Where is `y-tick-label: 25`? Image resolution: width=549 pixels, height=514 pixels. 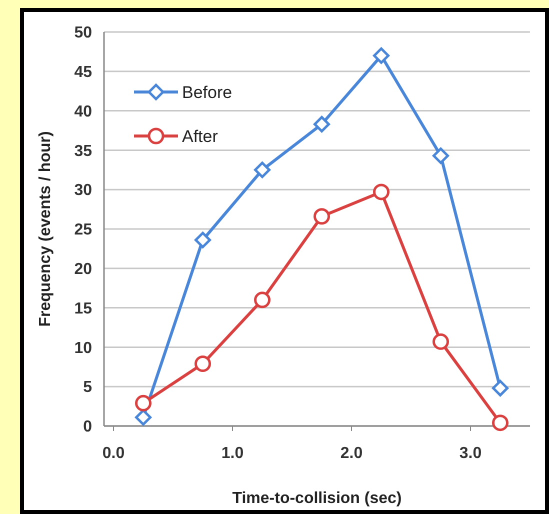 y-tick-label: 25 is located at coordinates (83, 230).